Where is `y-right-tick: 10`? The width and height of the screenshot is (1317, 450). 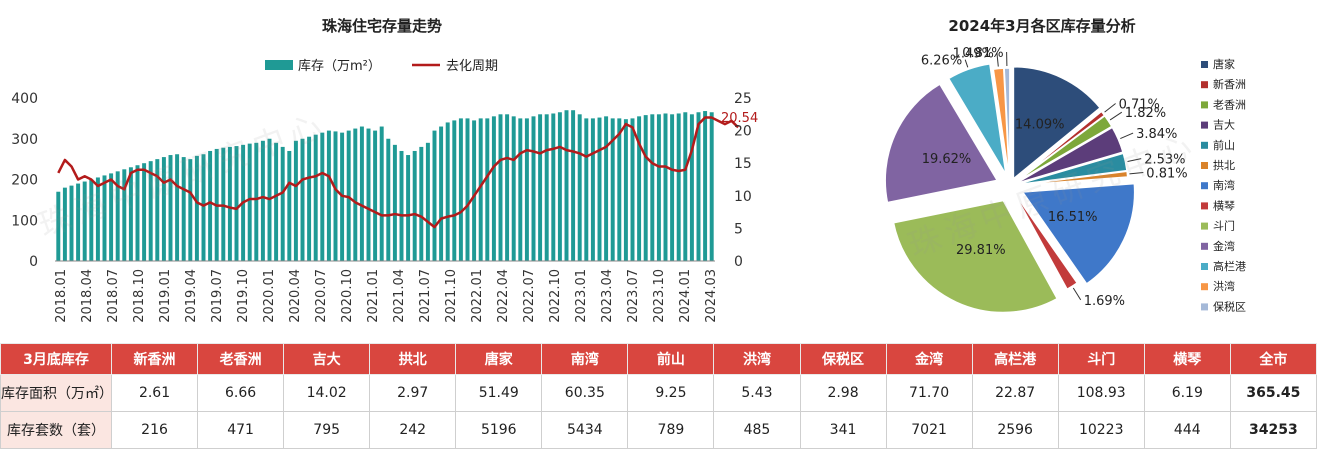
y-right-tick: 10 is located at coordinates (743, 197).